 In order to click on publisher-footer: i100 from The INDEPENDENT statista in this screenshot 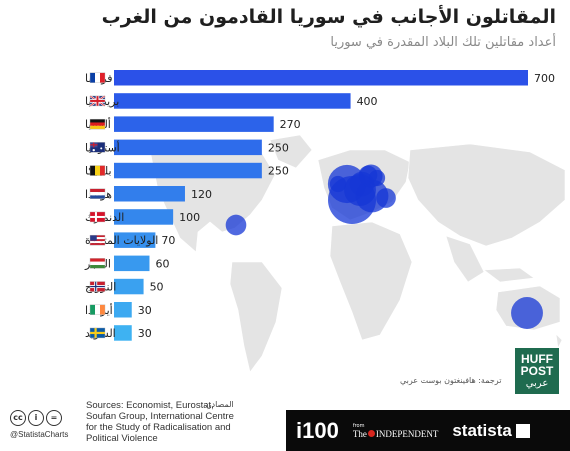, I will do `click(428, 430)`.